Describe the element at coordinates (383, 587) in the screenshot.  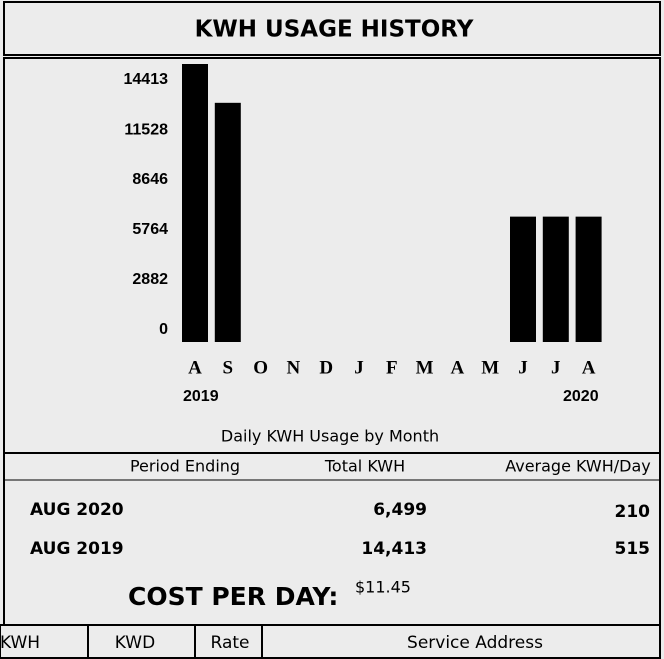
I see `cost-value: $11.45` at that location.